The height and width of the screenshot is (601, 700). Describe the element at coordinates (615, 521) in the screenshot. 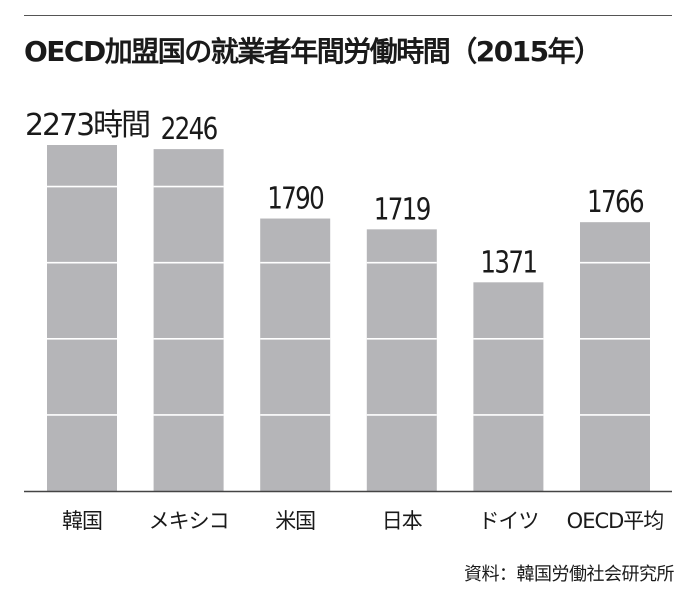

I see `category-label-6: OECD平均` at that location.